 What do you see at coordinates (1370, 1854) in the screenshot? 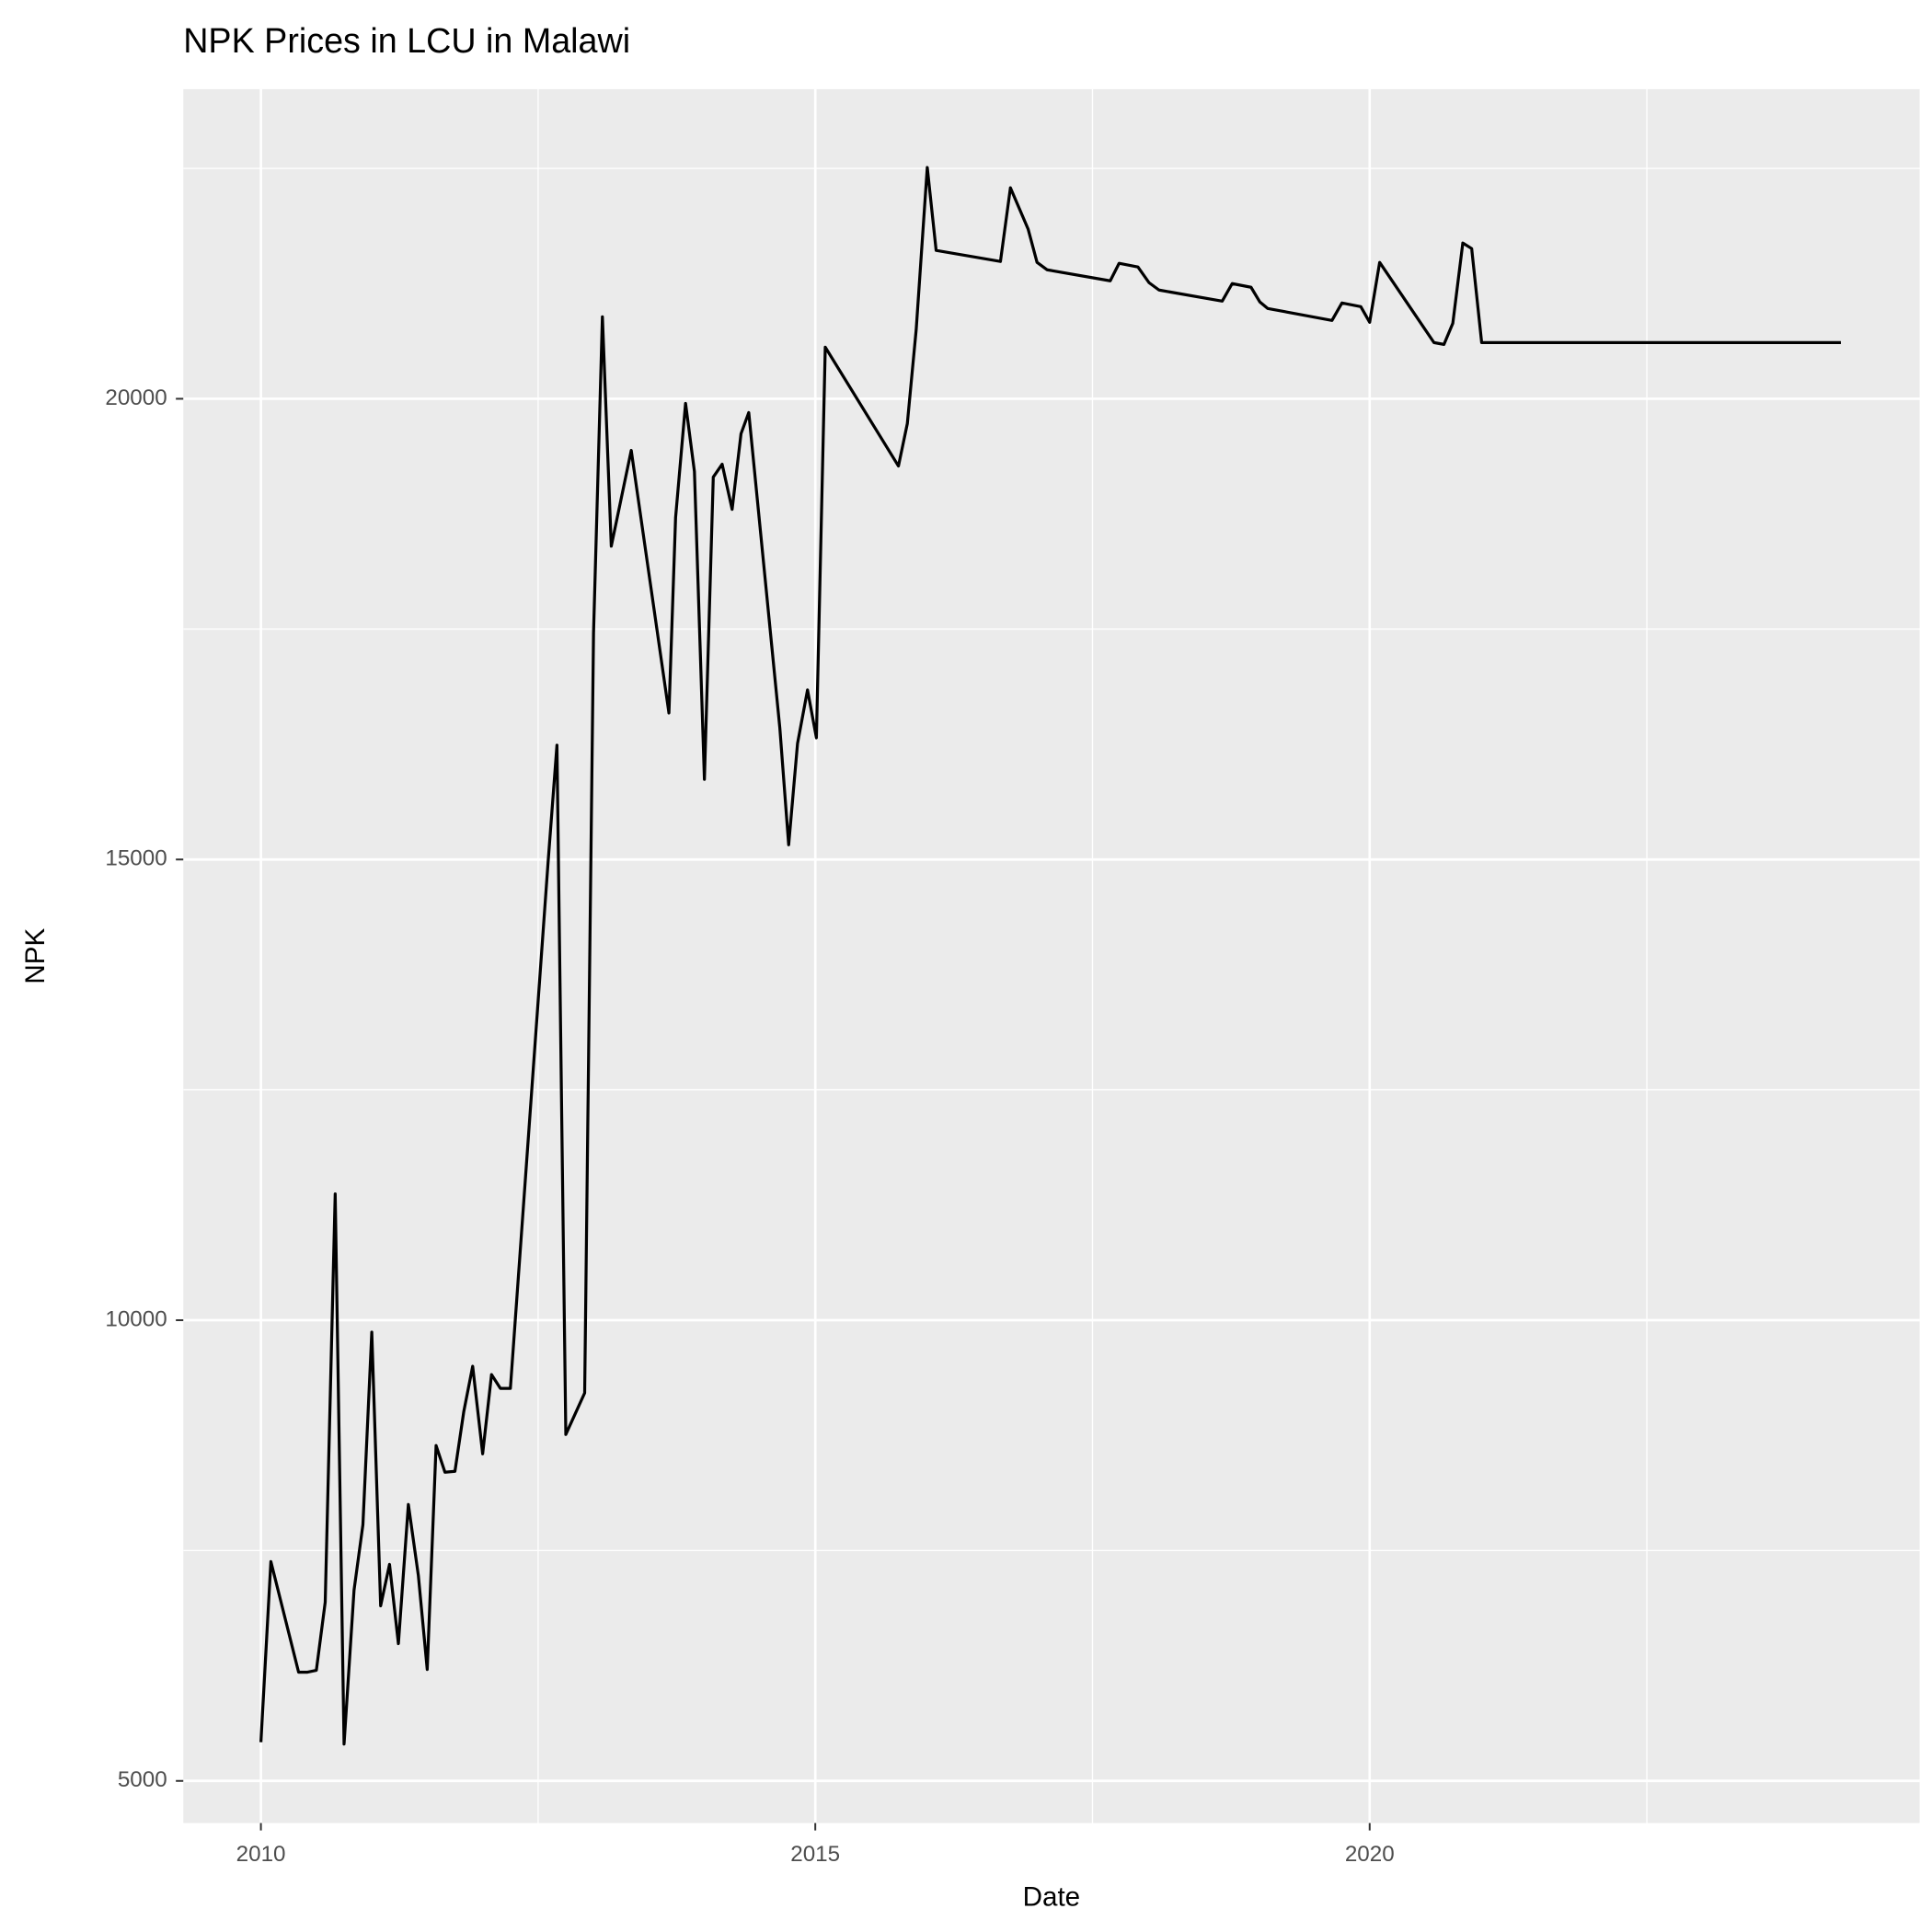
I see `x-tick-label: 2020` at bounding box center [1370, 1854].